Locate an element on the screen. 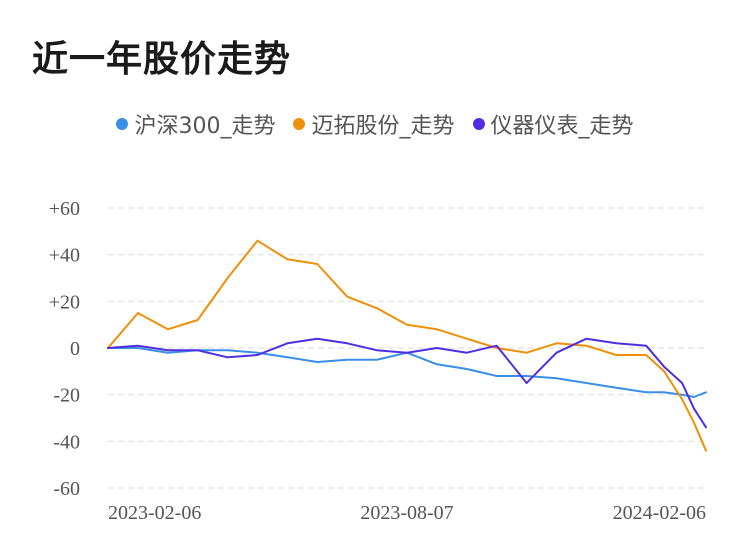 Image resolution: width=750 pixels, height=558 pixels. legend-item-instrument: 仪器仪表_走势 is located at coordinates (553, 124).